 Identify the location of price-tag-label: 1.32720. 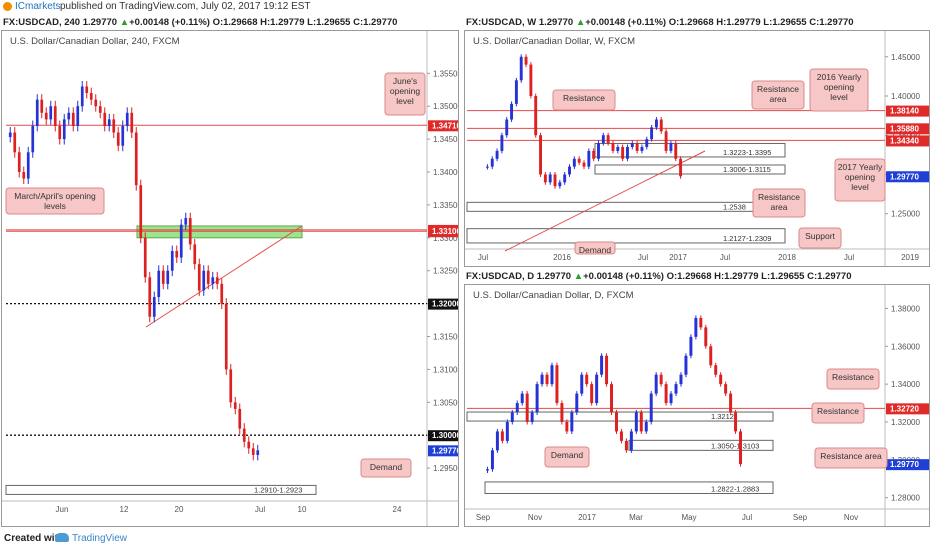
(904, 408).